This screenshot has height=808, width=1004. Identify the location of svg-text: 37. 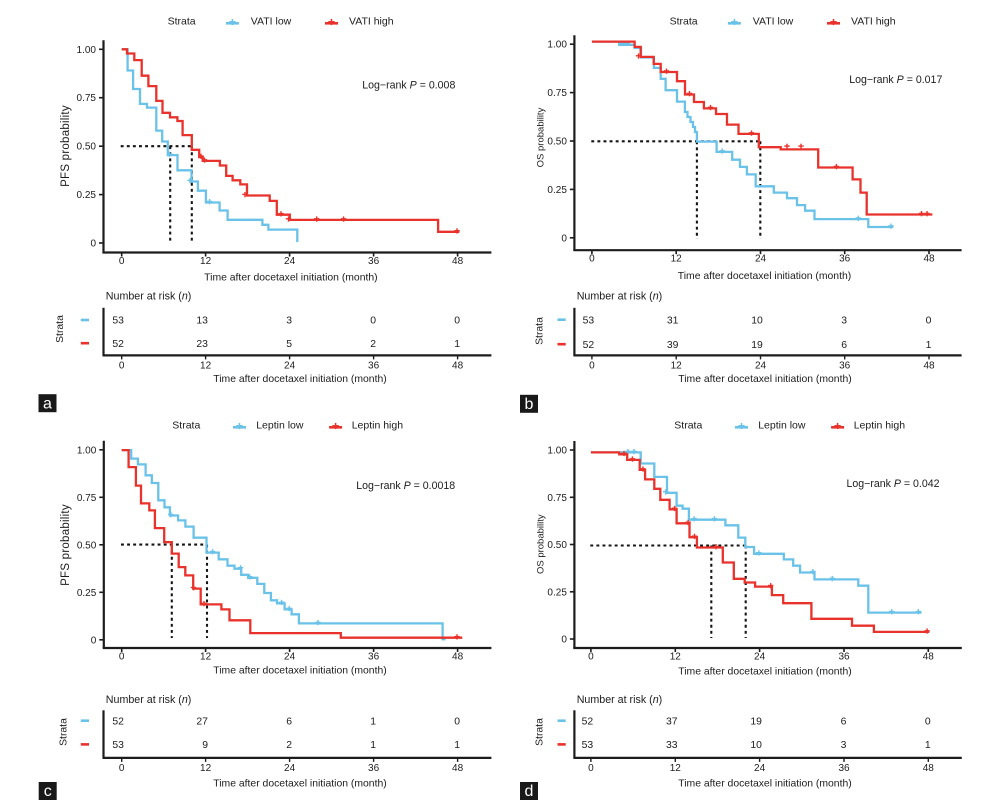
(672, 721).